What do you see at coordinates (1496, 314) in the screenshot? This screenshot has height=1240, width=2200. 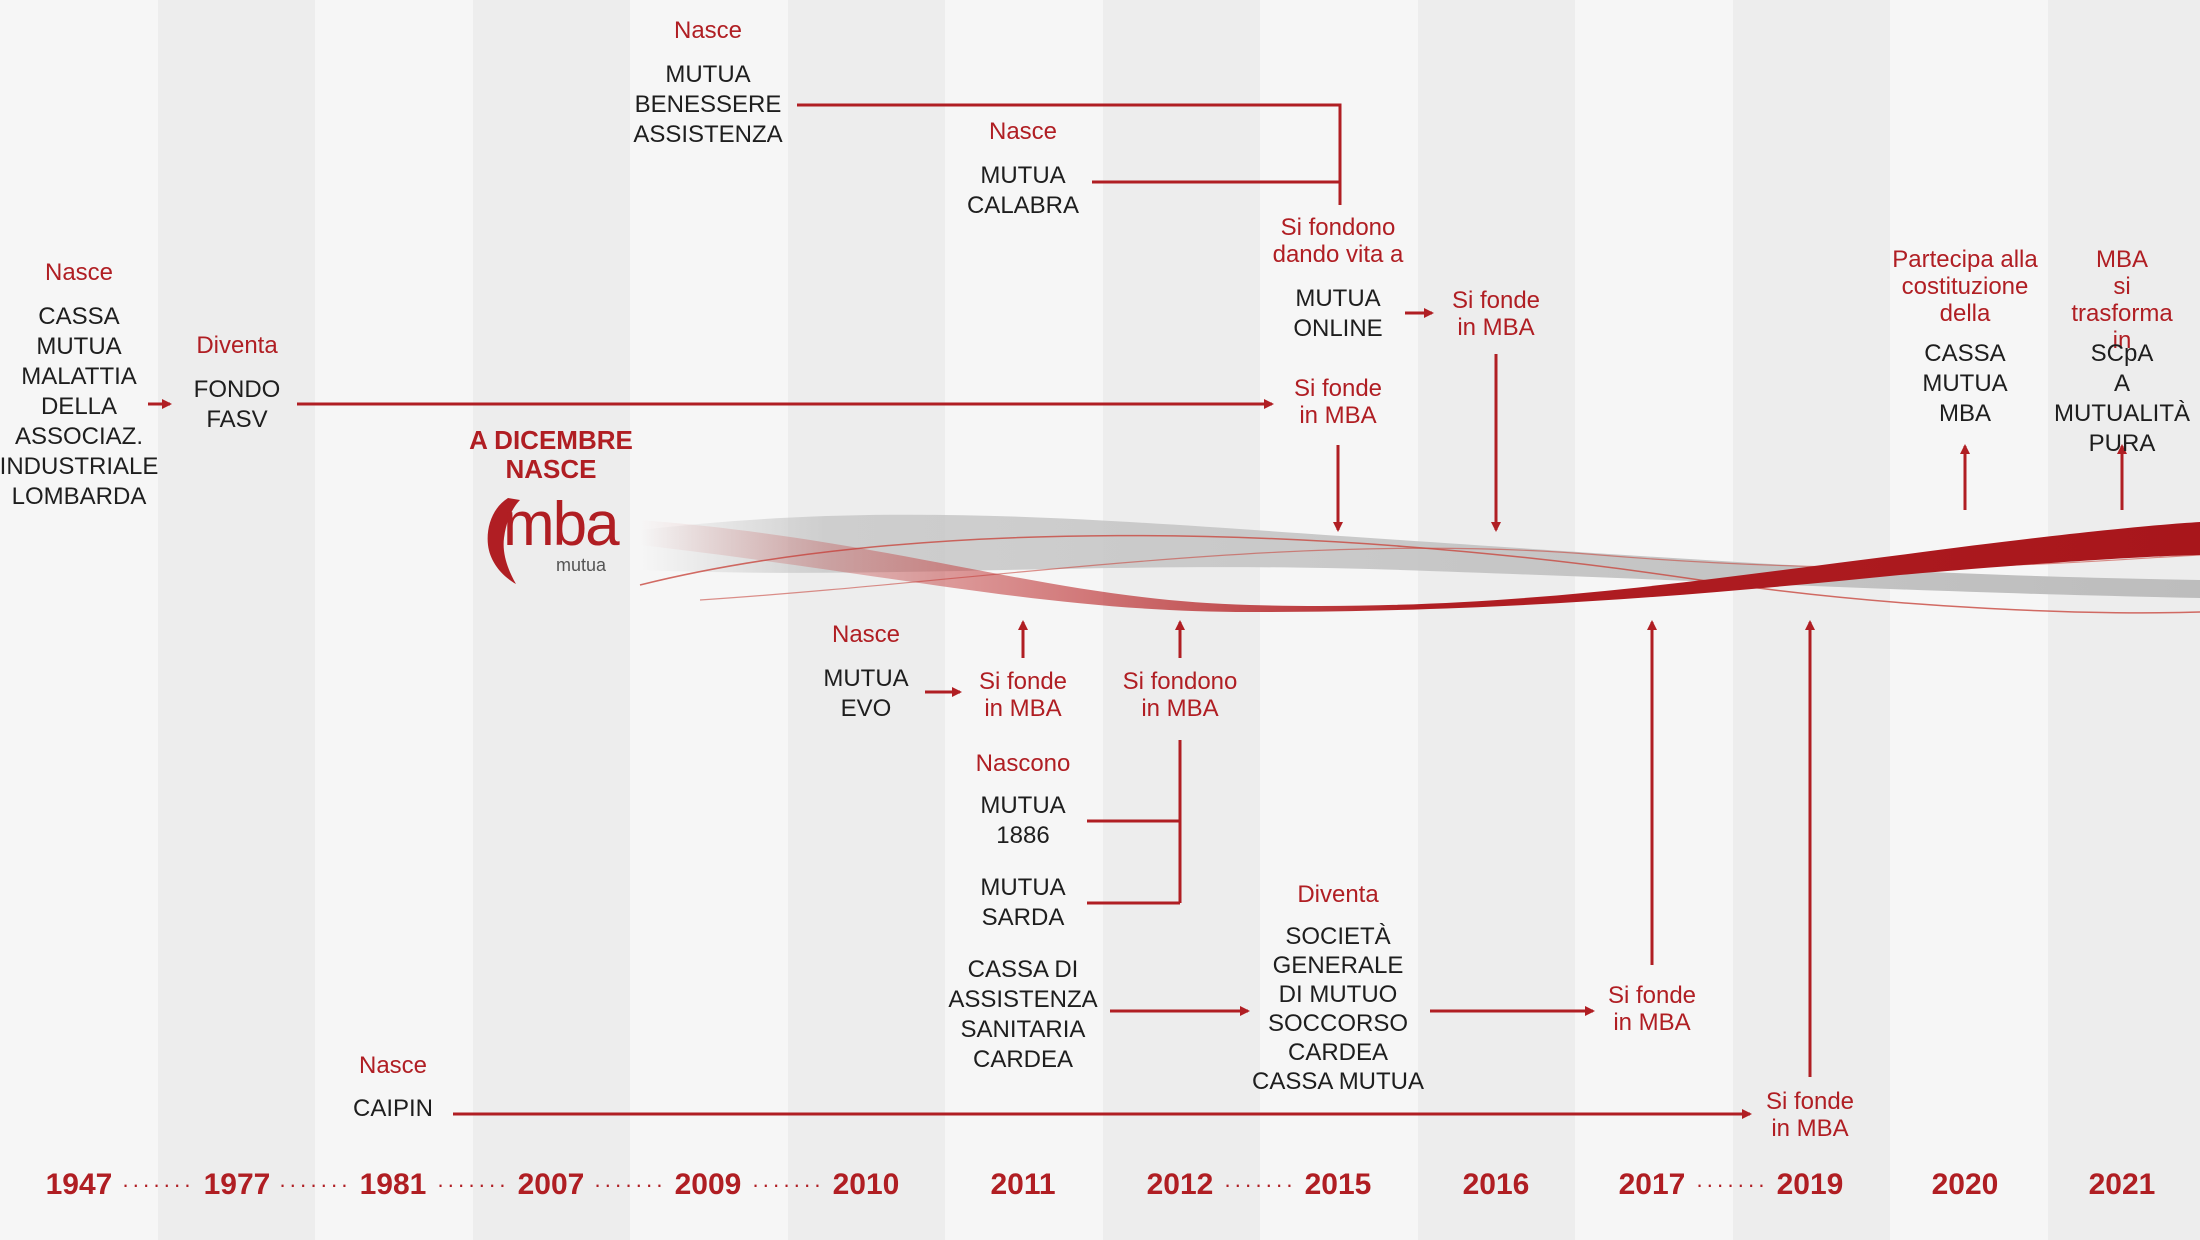 I see `online-merge-label: Si fonde in MBA` at bounding box center [1496, 314].